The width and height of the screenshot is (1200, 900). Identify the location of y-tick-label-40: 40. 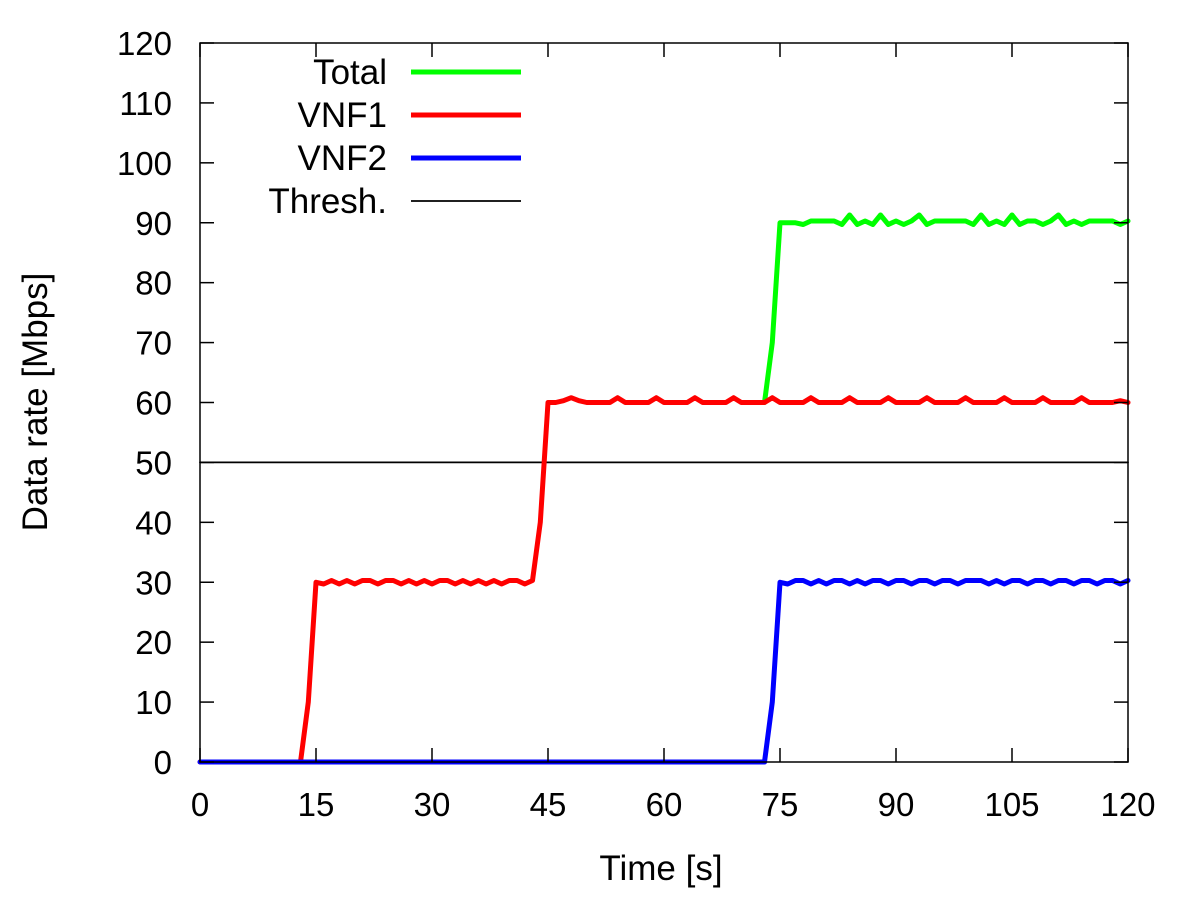
(153, 522).